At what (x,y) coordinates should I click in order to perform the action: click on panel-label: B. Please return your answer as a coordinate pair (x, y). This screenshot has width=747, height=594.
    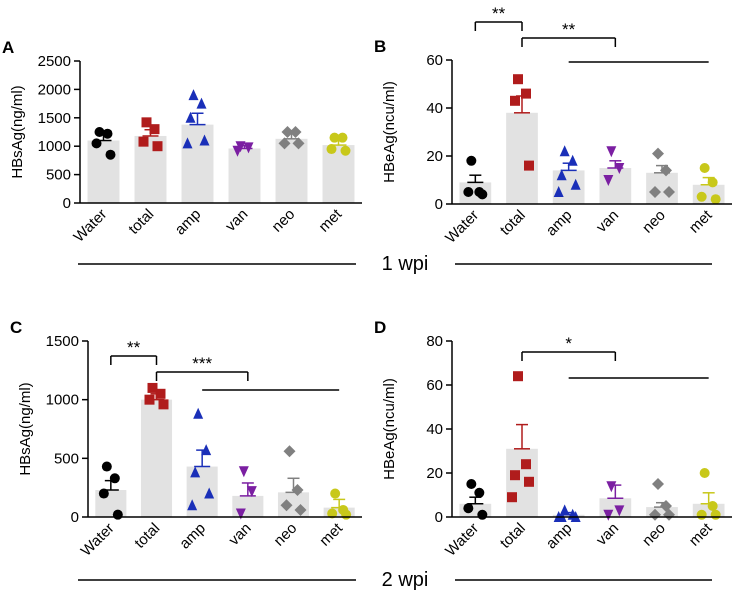
    Looking at the image, I should click on (380, 46).